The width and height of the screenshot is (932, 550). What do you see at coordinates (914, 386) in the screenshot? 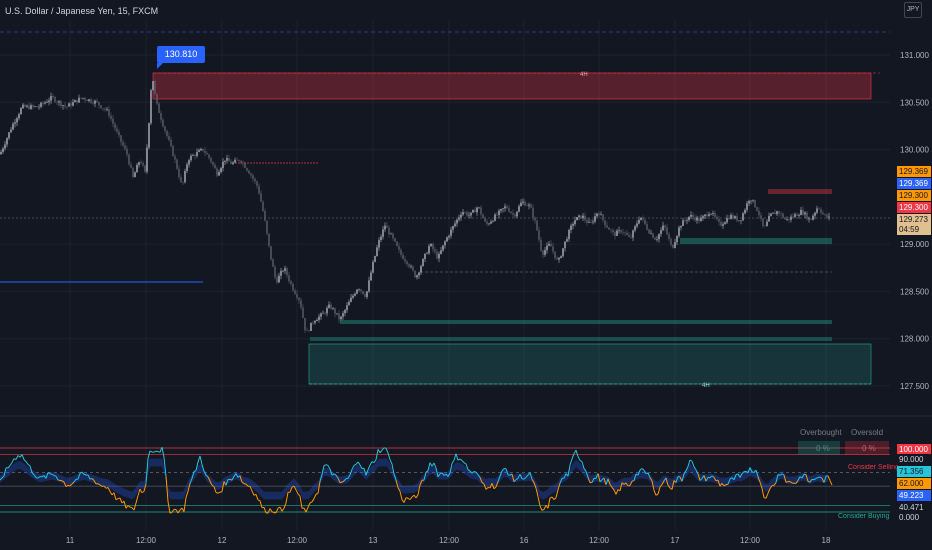
I see `y-tick-label: 127.500` at bounding box center [914, 386].